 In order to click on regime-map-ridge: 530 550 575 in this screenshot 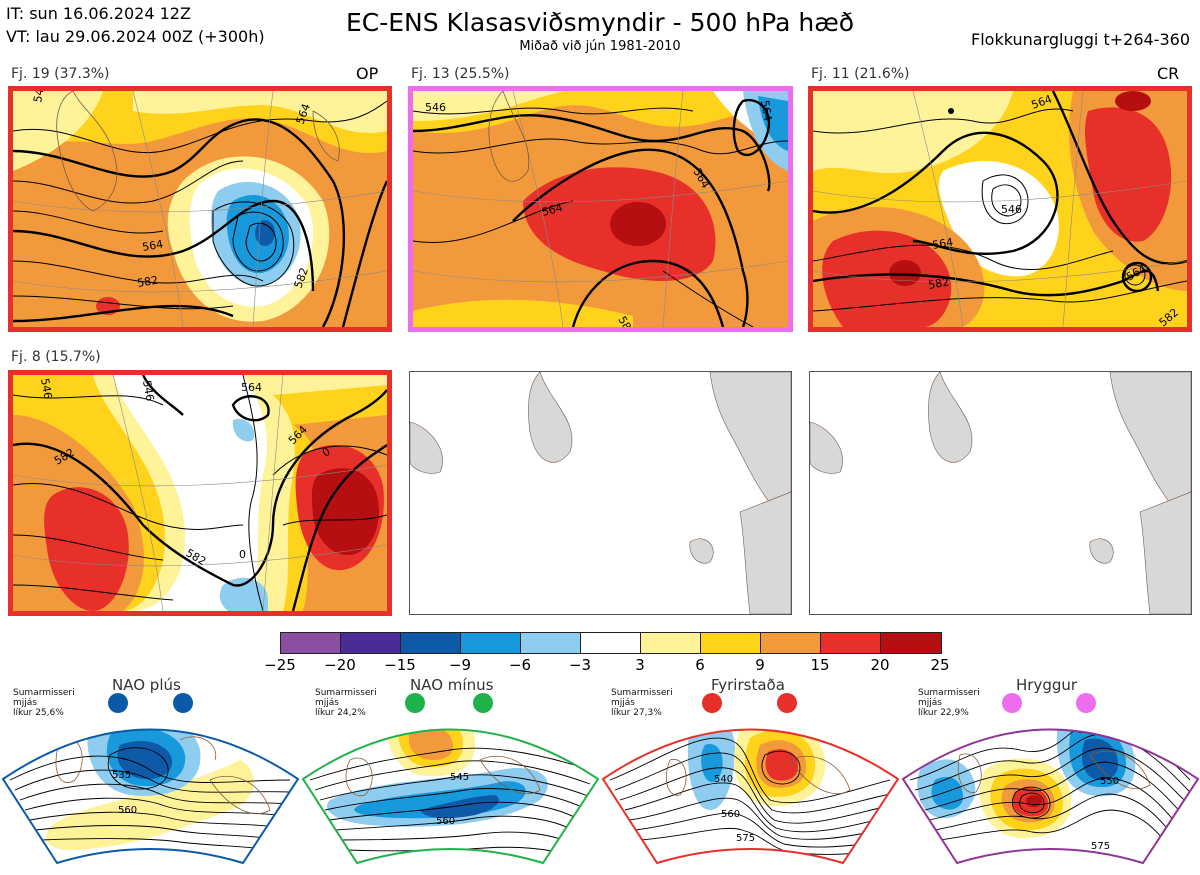, I will do `click(1050, 785)`.